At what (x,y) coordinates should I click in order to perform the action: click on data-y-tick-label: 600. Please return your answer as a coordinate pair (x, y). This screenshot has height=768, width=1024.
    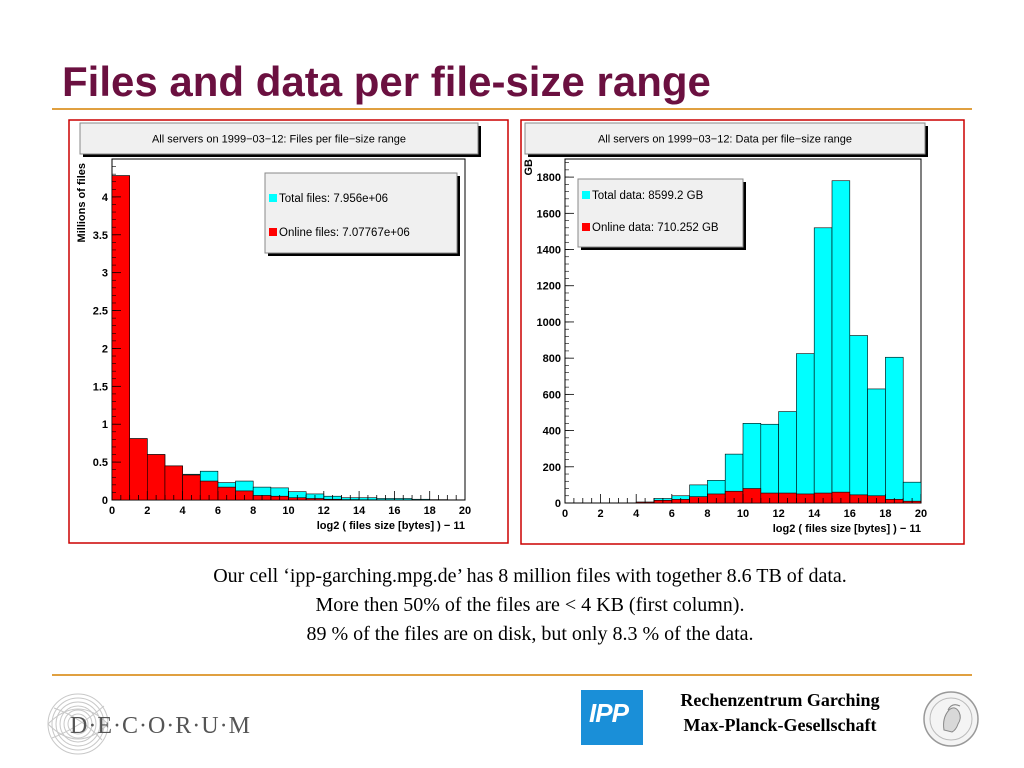
    Looking at the image, I should click on (552, 395).